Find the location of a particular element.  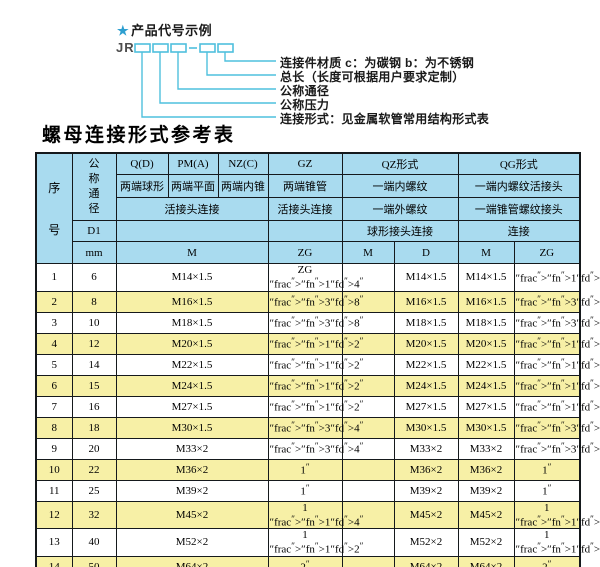

end-type-cell: 两端平面 is located at coordinates (193, 186).